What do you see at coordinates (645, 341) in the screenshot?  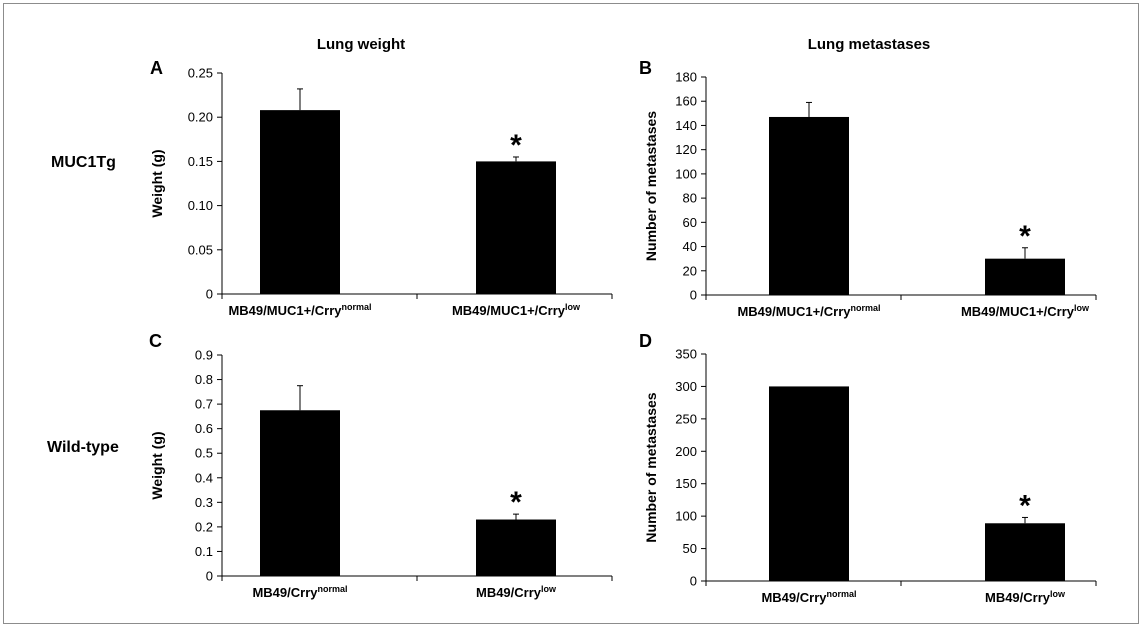 I see `panel-label: D` at bounding box center [645, 341].